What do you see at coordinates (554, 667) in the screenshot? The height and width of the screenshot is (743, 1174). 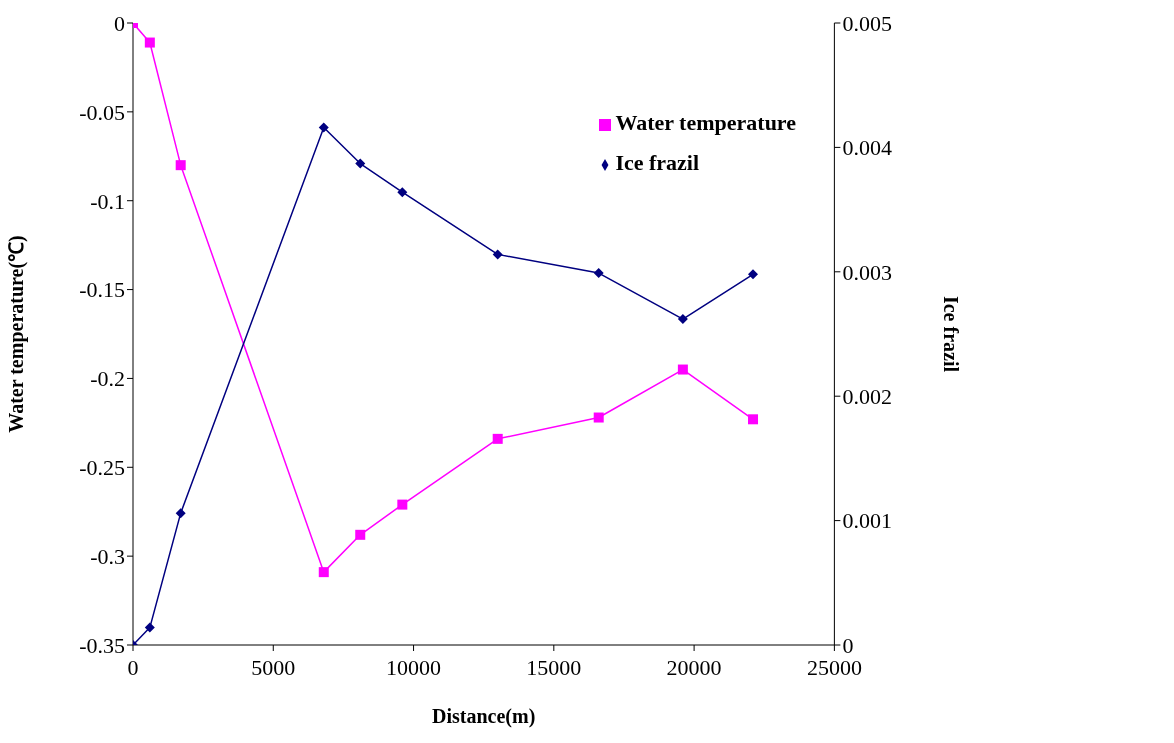 I see `x-tick-label: 15000` at bounding box center [554, 667].